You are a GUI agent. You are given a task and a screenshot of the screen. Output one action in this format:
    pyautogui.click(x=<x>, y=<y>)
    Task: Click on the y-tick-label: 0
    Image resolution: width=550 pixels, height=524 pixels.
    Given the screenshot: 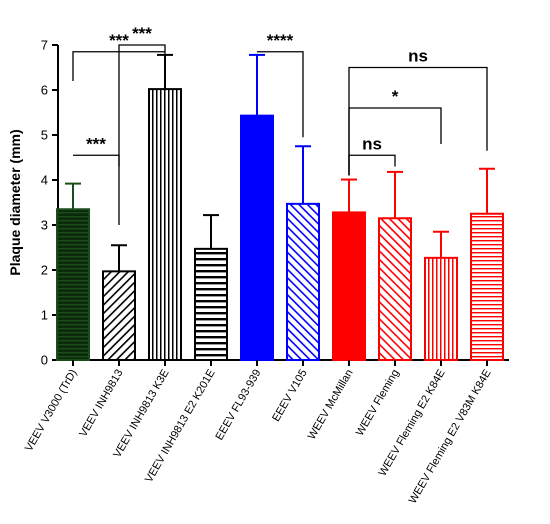 What is the action you would take?
    pyautogui.click(x=44, y=360)
    